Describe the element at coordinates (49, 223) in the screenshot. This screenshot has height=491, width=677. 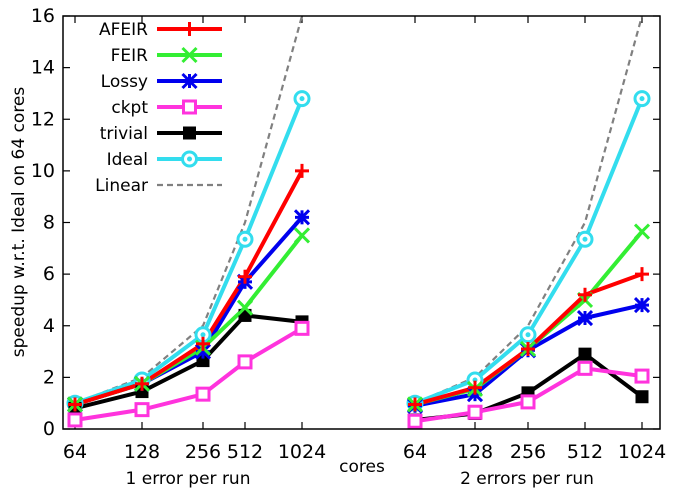
I see `y-tick-label: 8` at that location.